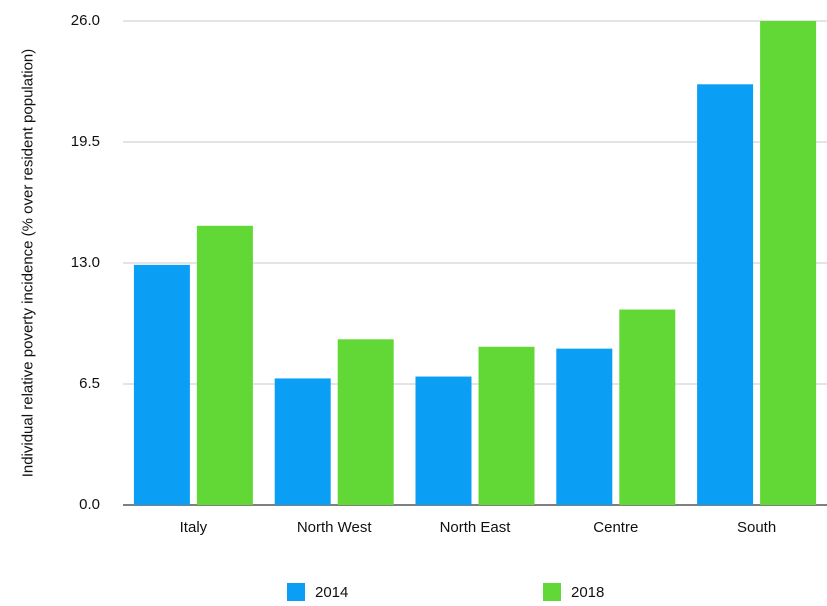  Describe the element at coordinates (756, 527) in the screenshot. I see `x-tick-label: South` at that location.